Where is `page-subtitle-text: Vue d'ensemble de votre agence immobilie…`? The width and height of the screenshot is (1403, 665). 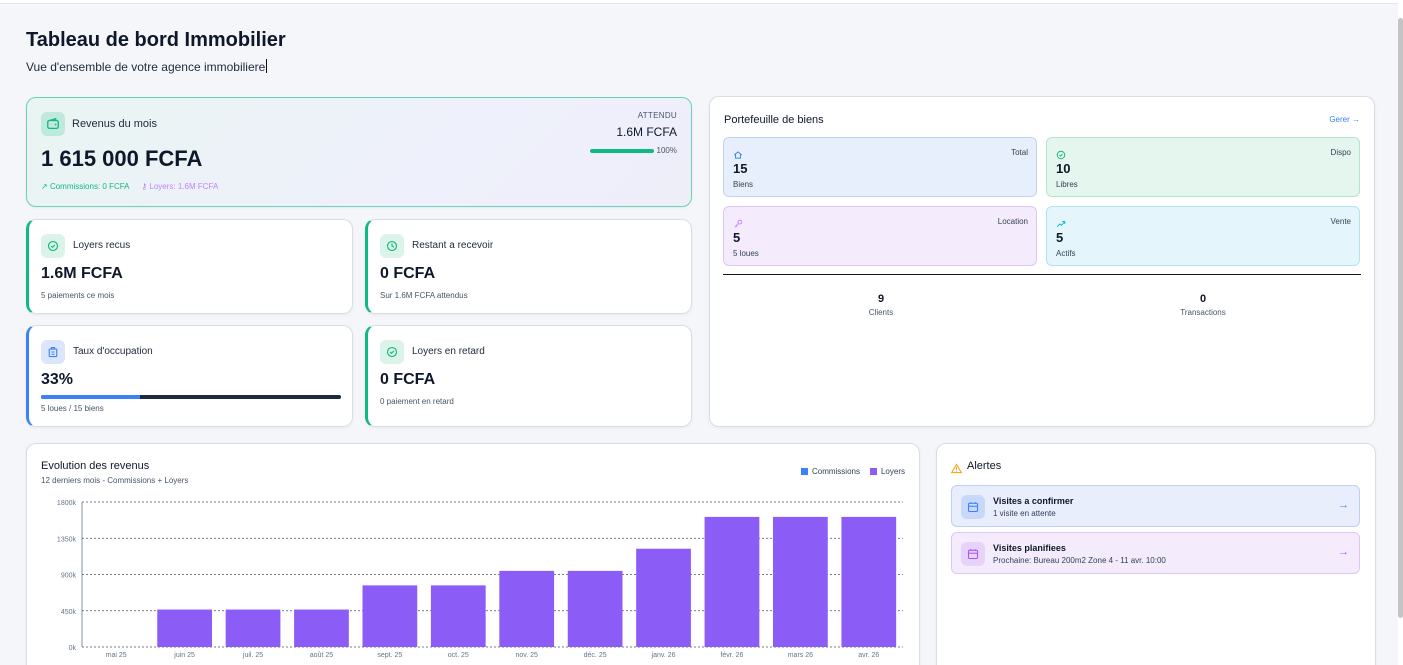 page-subtitle-text: Vue d'ensemble de votre agence immobilie… is located at coordinates (146, 67).